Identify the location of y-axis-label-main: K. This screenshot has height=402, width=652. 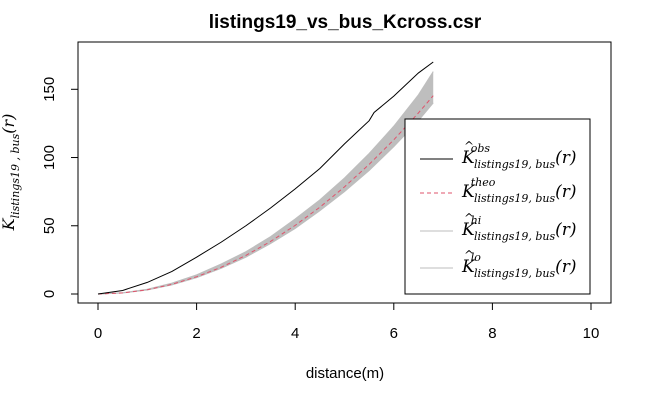
(9, 224).